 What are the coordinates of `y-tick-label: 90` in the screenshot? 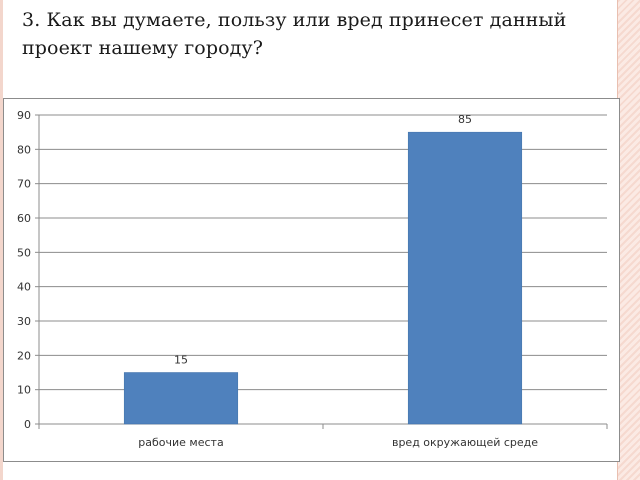 It's located at (24, 115).